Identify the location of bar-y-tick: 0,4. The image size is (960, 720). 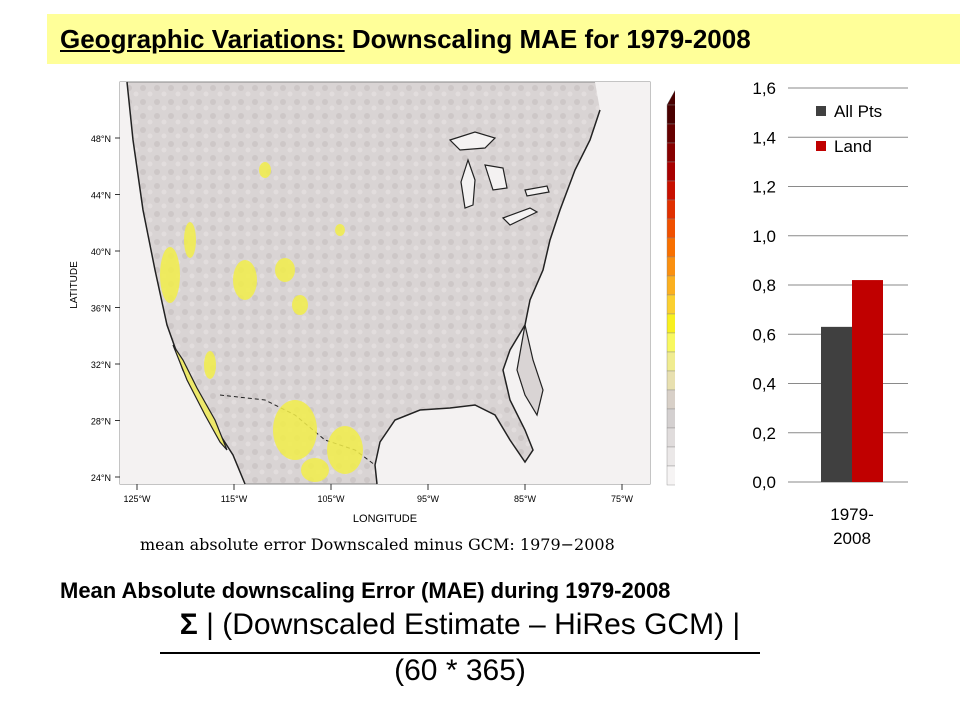
(764, 384).